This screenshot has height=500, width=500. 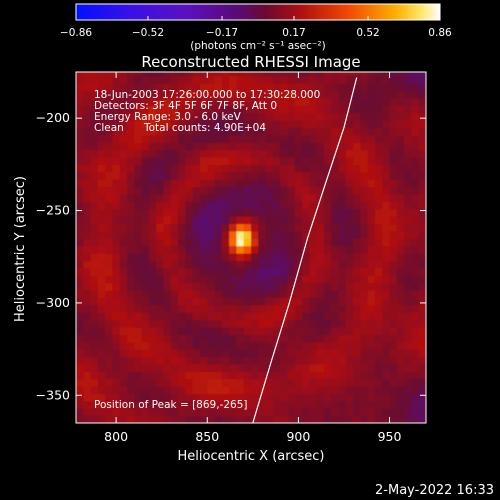 What do you see at coordinates (434, 490) in the screenshot?
I see `footer-date: 2-May-2022 16:33` at bounding box center [434, 490].